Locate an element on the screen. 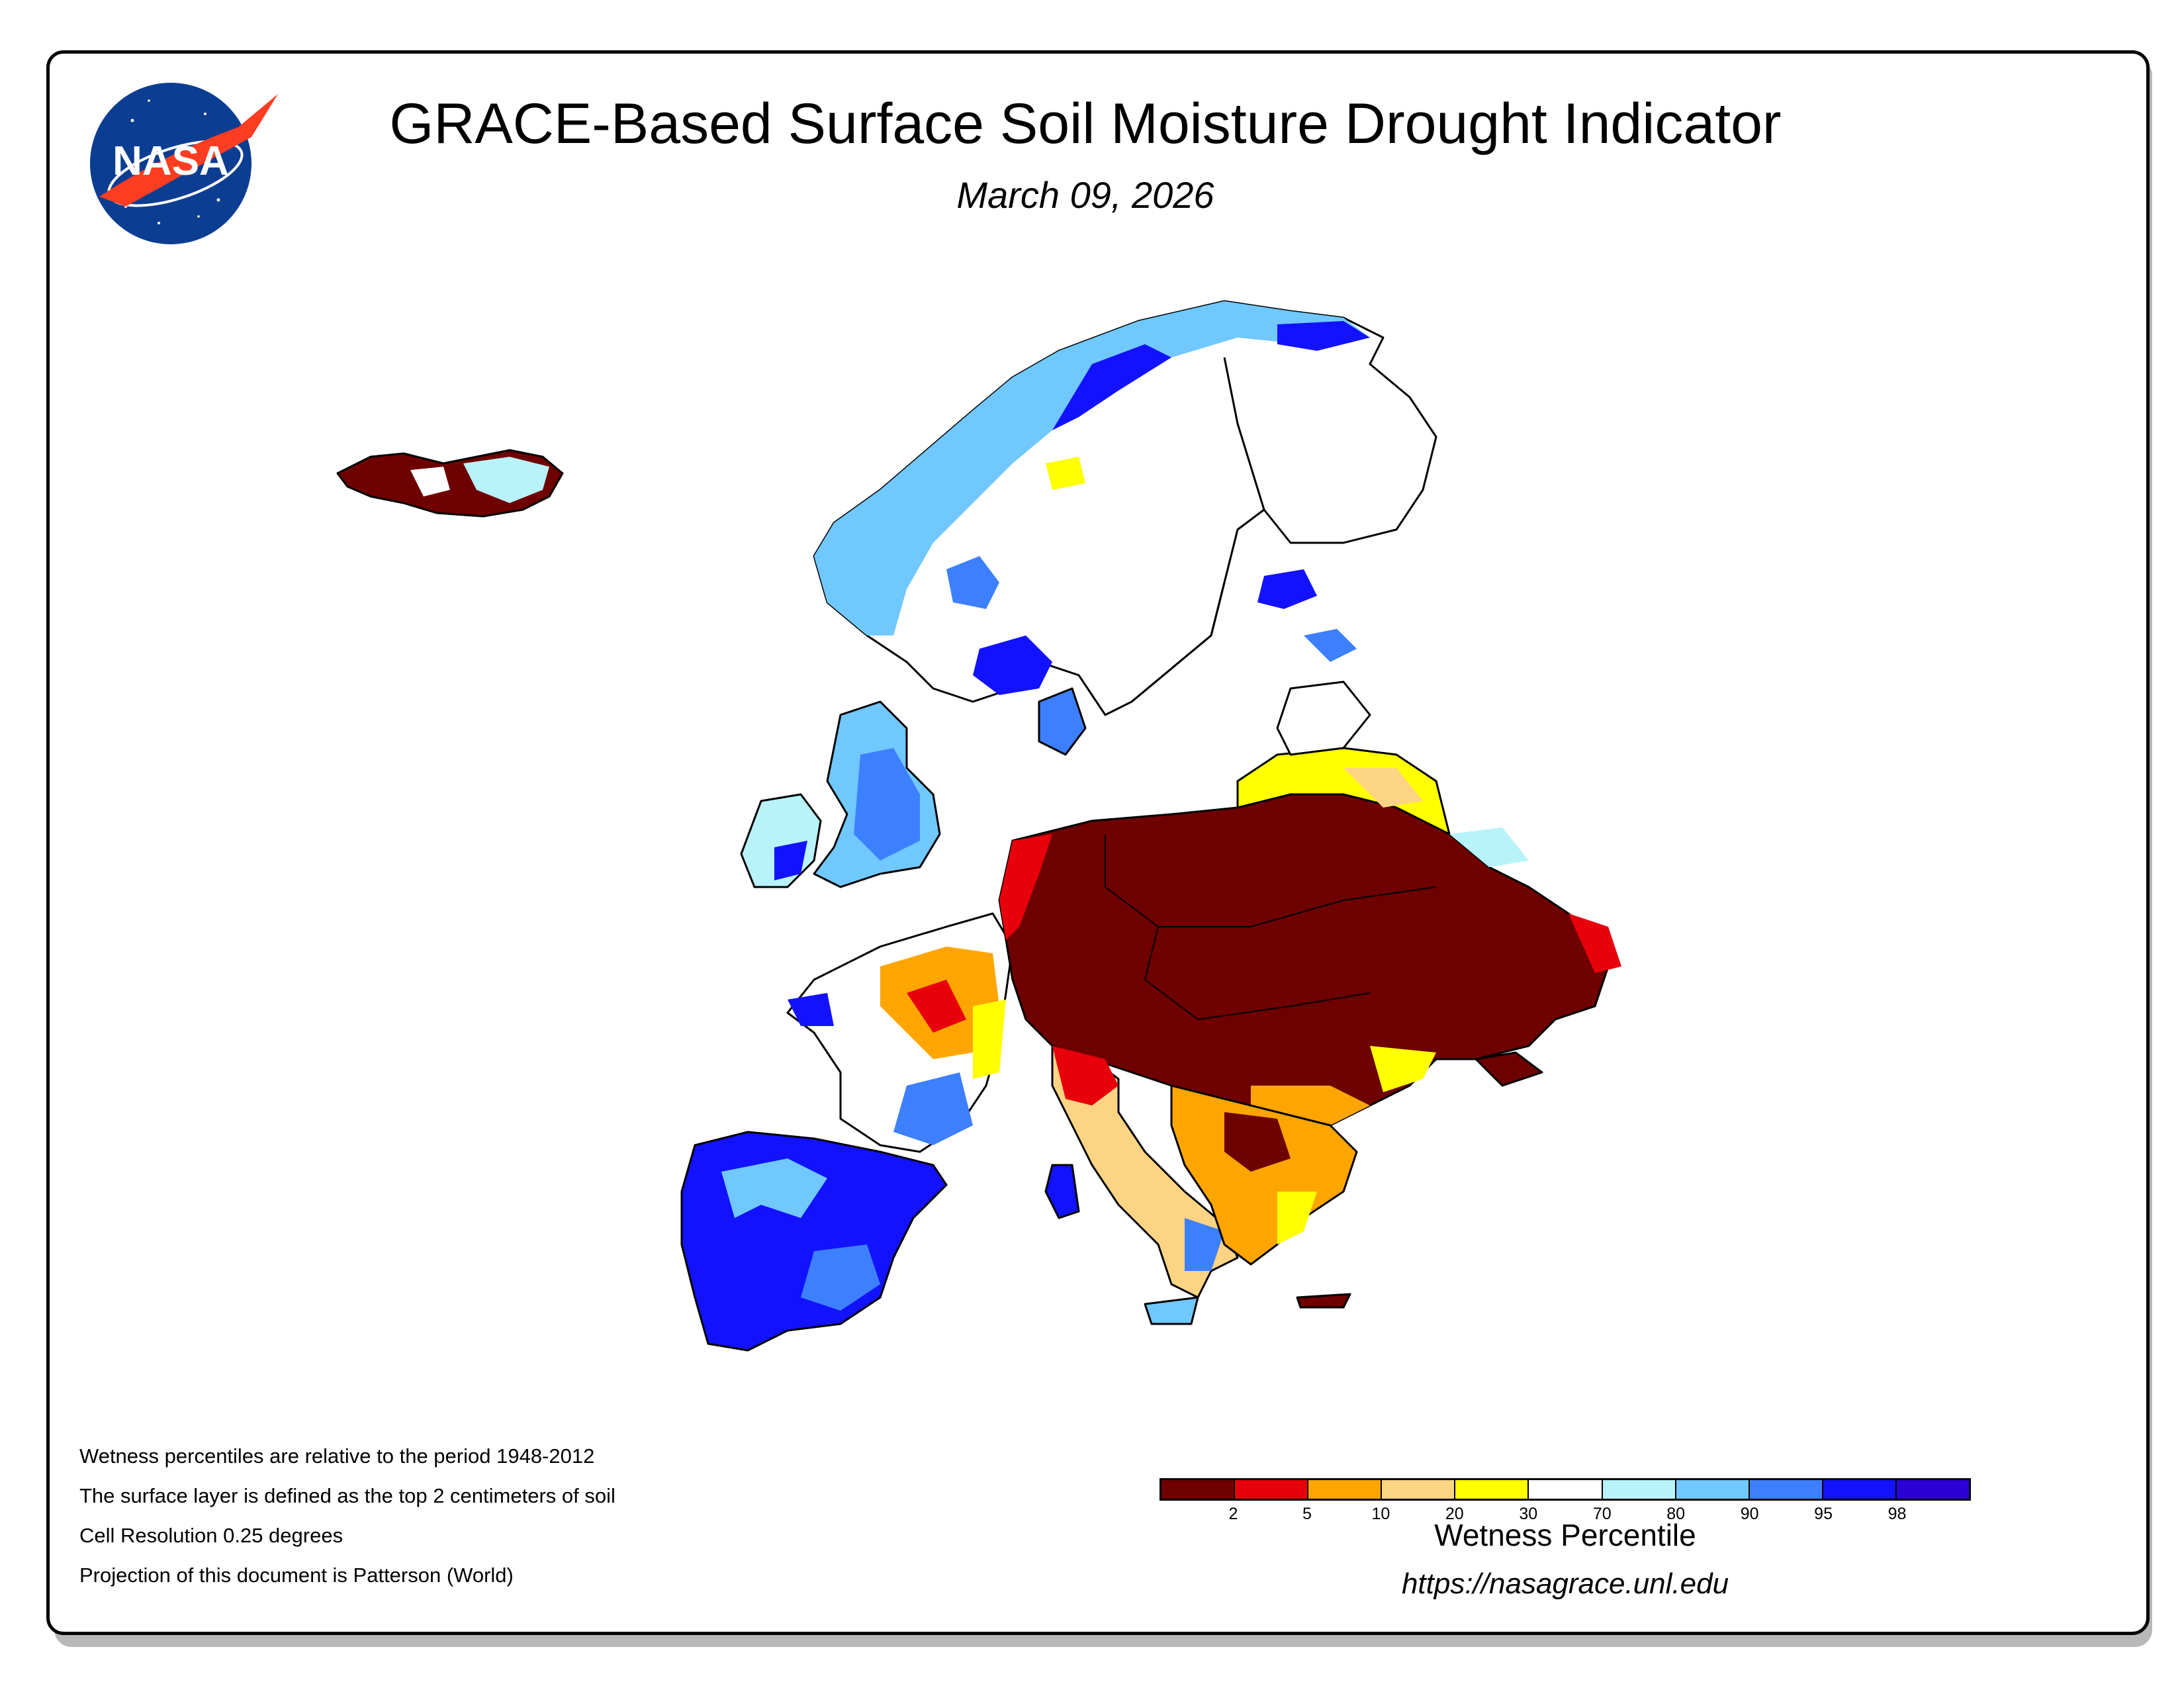  legend-ticks: 2 5 10 20 30 70 80 90 95 98 is located at coordinates (1565, 1512).